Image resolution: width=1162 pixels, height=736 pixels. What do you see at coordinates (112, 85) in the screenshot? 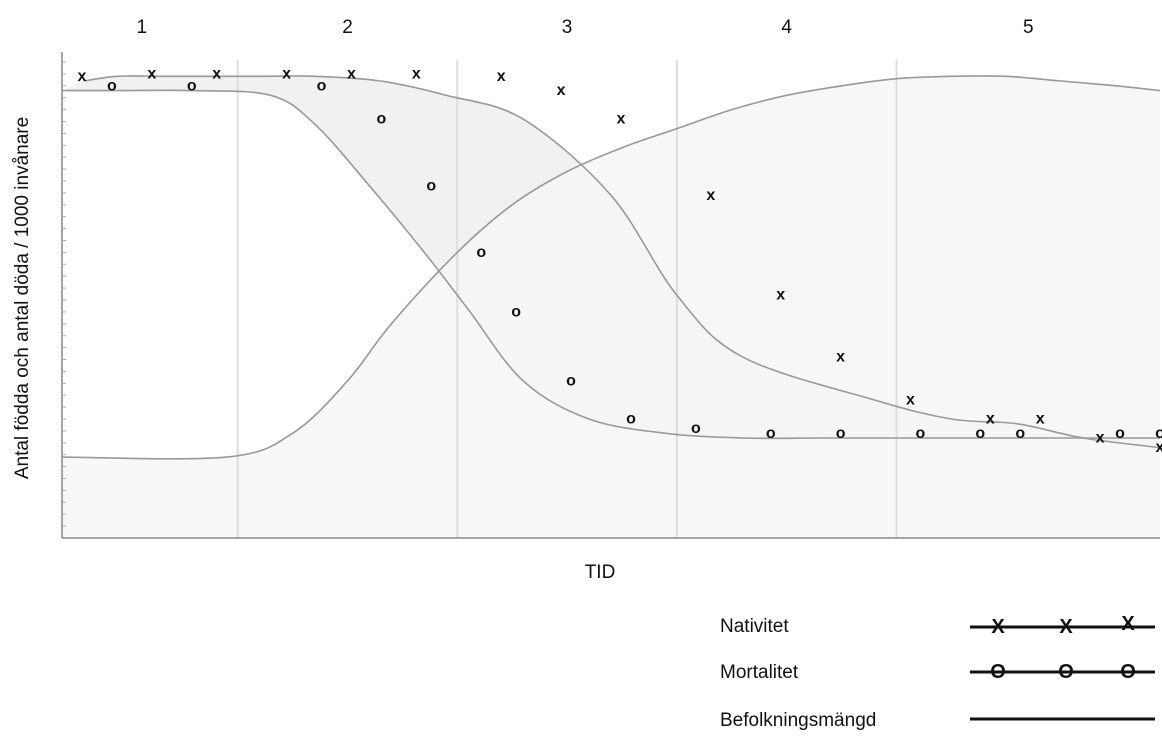
I see `mortalitet-marker-1: o` at bounding box center [112, 85].